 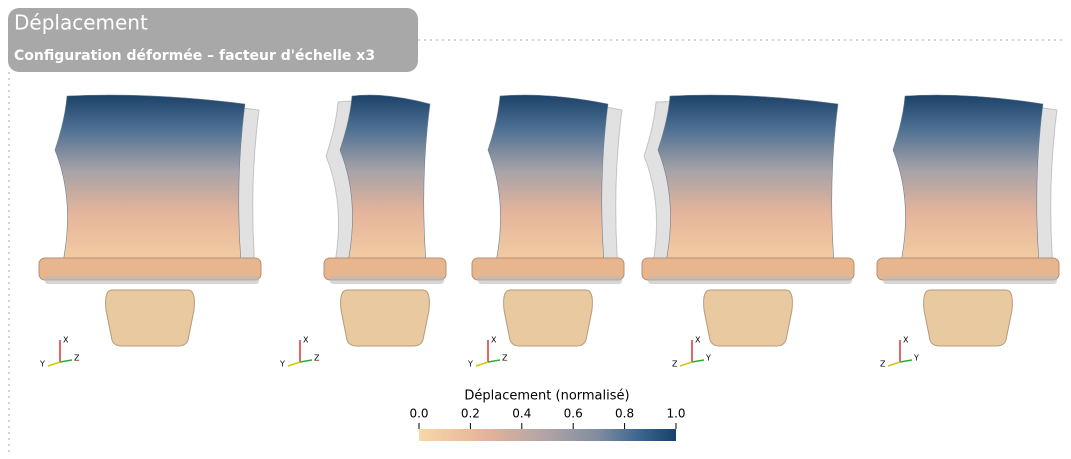 What do you see at coordinates (81, 23) in the screenshot?
I see `header-title: Déplacement` at bounding box center [81, 23].